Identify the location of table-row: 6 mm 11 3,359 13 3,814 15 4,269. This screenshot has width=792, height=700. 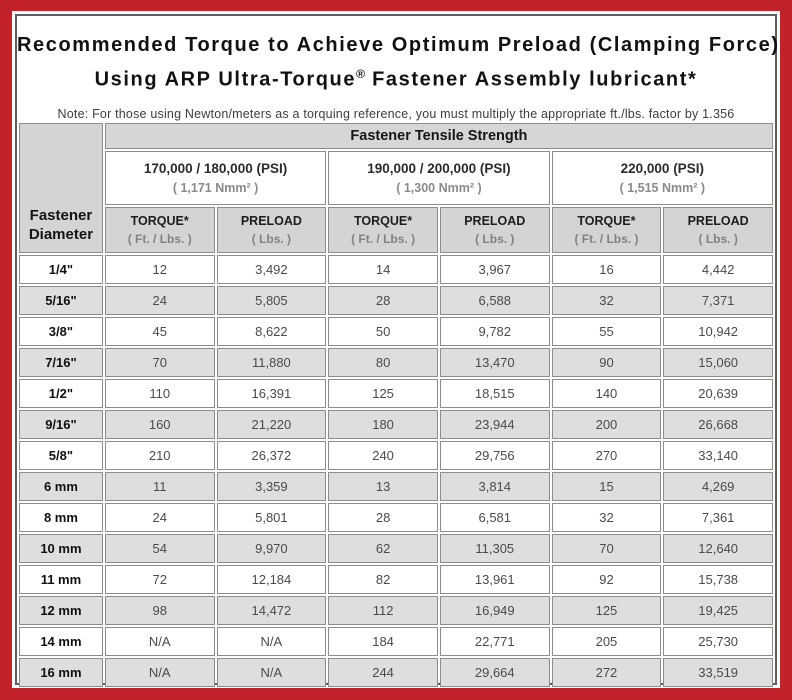
(396, 486).